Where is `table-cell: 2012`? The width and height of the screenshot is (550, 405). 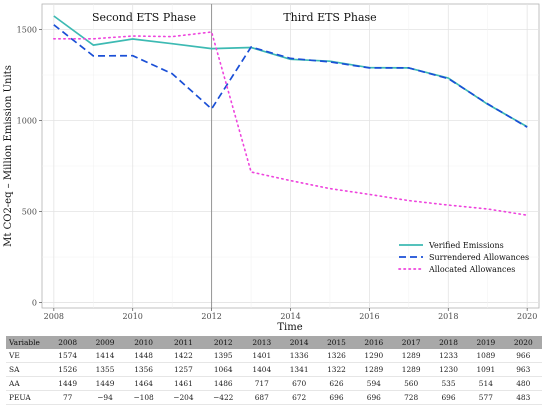
table-cell: 2012 is located at coordinates (223, 342).